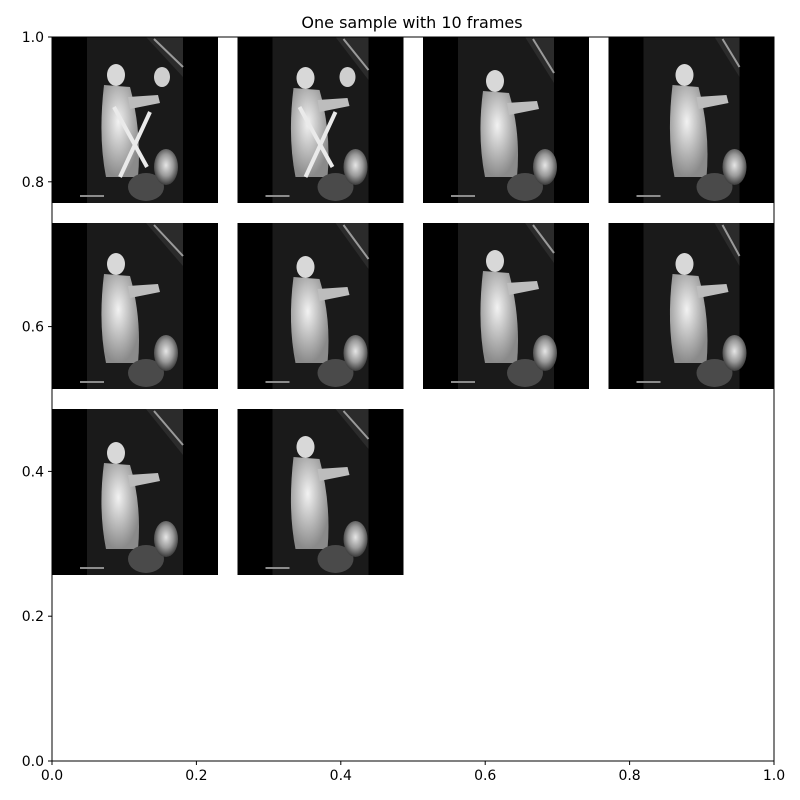 This screenshot has width=800, height=800. What do you see at coordinates (33, 328) in the screenshot?
I see `y-tick-label: 0.6` at bounding box center [33, 328].